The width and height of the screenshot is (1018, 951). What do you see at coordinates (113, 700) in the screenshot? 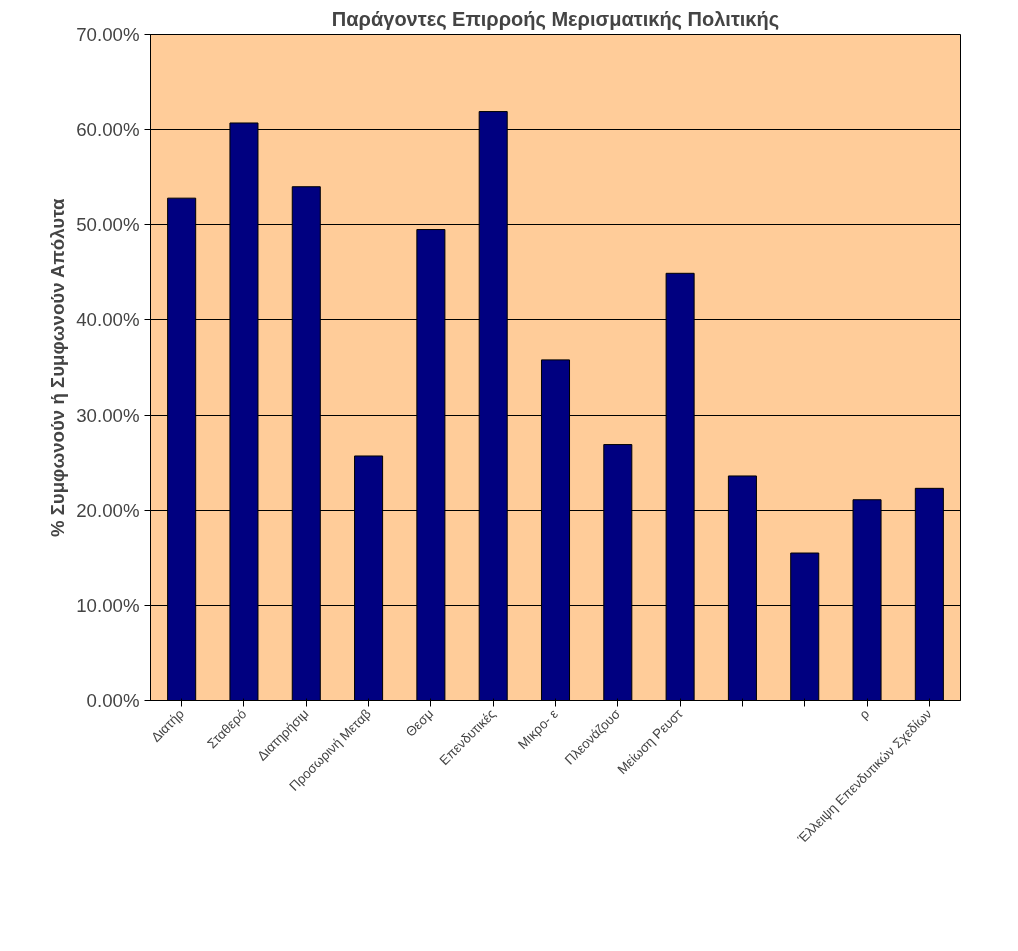
I see `y-tick-label: 0.00%` at bounding box center [113, 700].